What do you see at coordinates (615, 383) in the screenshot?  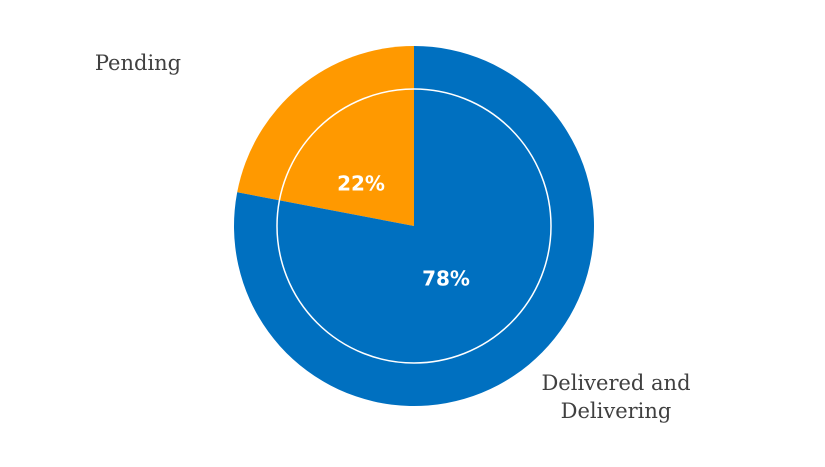 I see `category-label-line: Delivered and` at bounding box center [615, 383].